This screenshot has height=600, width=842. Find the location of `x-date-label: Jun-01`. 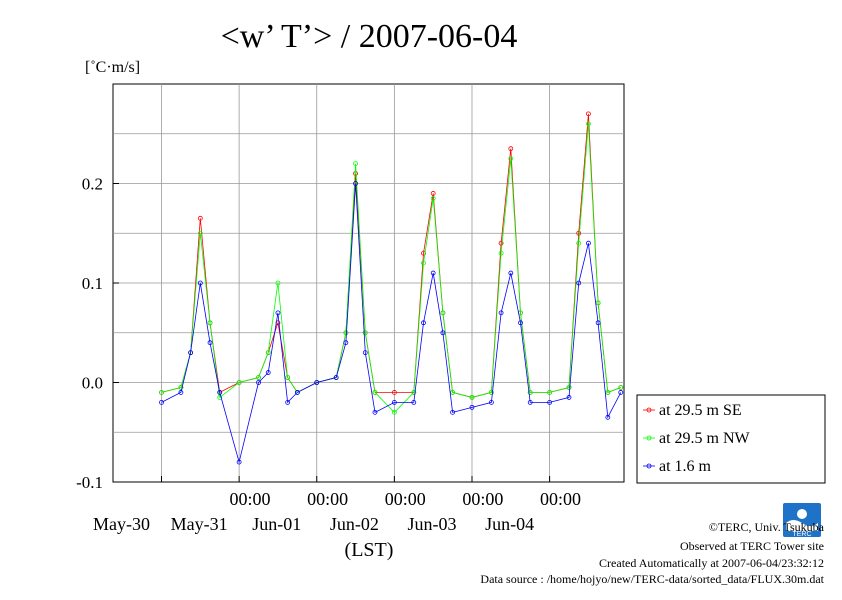

x-date-label: Jun-01 is located at coordinates (276, 524).